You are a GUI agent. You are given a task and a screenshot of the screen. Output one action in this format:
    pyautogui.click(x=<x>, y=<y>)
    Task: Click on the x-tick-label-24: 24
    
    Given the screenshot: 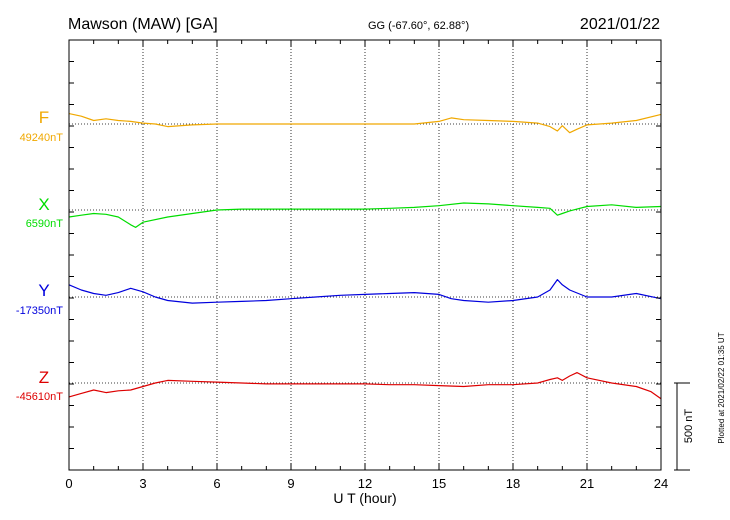 What is the action you would take?
    pyautogui.click(x=661, y=483)
    